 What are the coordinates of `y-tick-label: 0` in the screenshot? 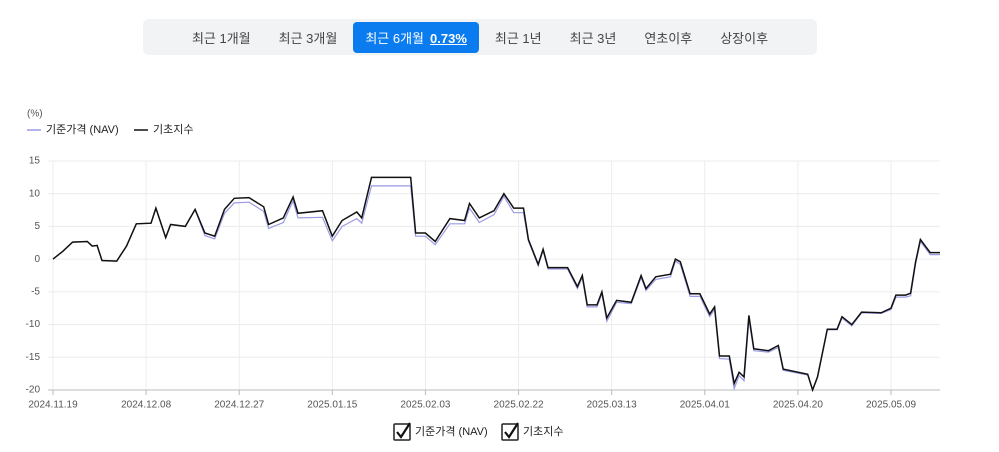 It's located at (37, 259).